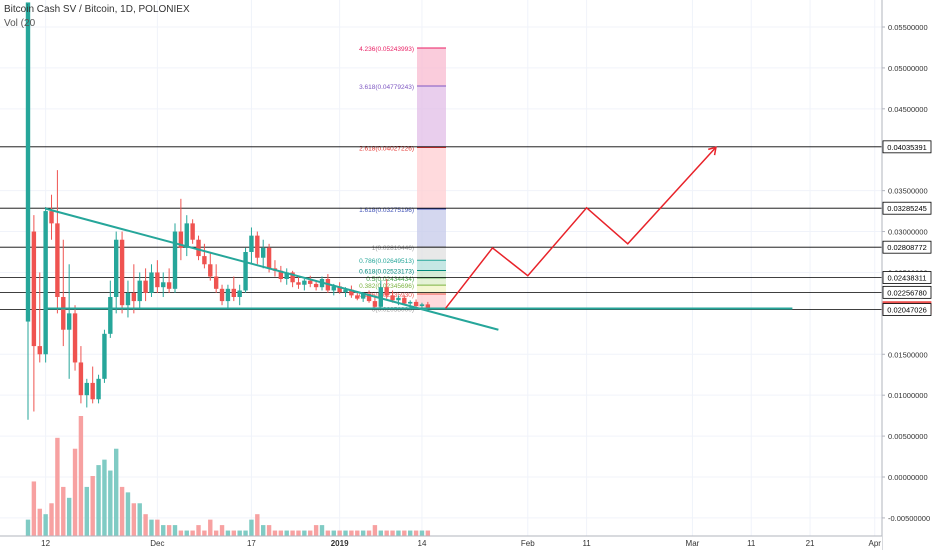 The image size is (932, 555). Describe the element at coordinates (393, 248) in the screenshot. I see `fib-level-label: 1(0.02810446)` at that location.